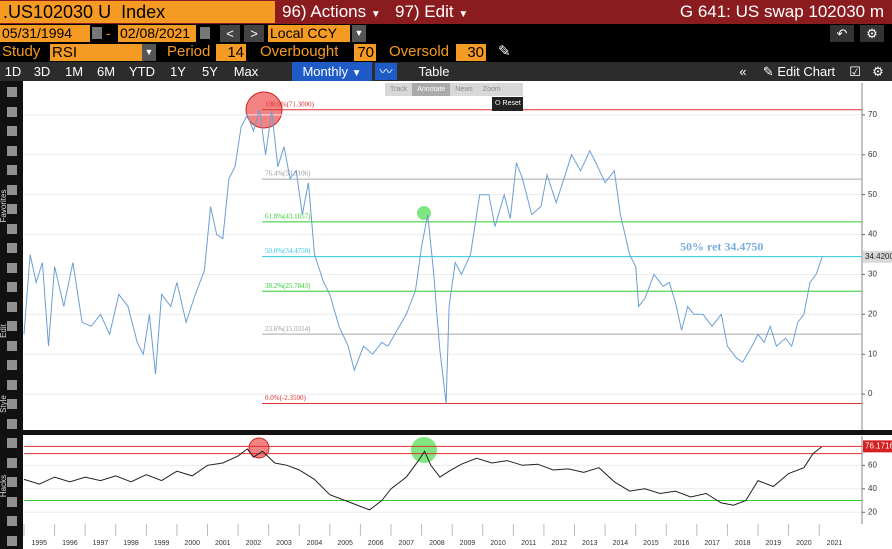 This screenshot has width=892, height=549. I want to click on edit-menu: 97) Edit ▼, so click(434, 12).